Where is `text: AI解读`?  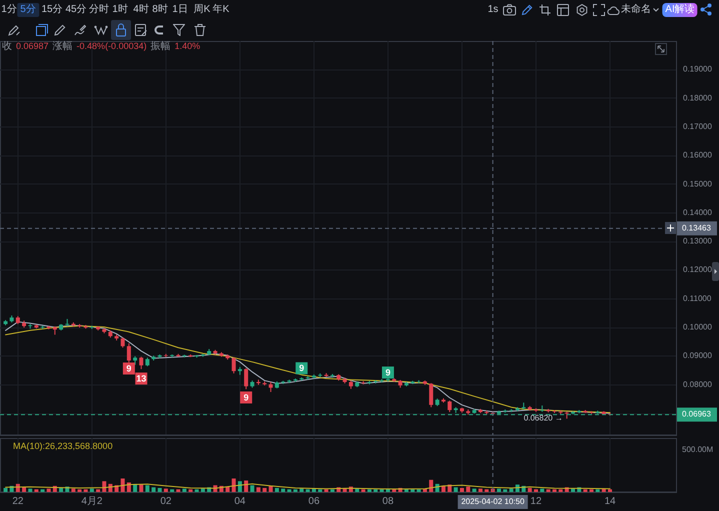 text: AI解读 is located at coordinates (680, 10).